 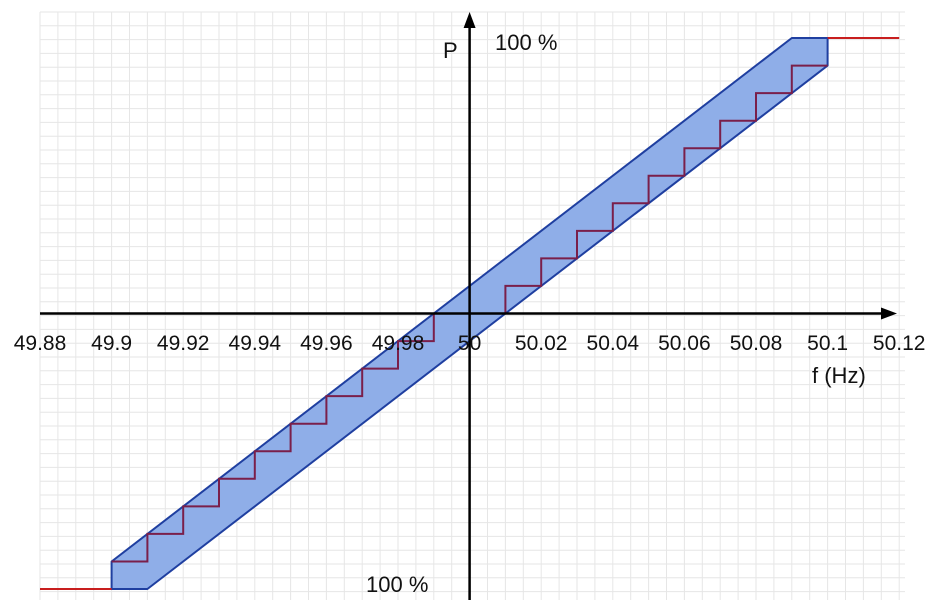 I want to click on x-tick-label: 49.96, so click(x=326, y=343).